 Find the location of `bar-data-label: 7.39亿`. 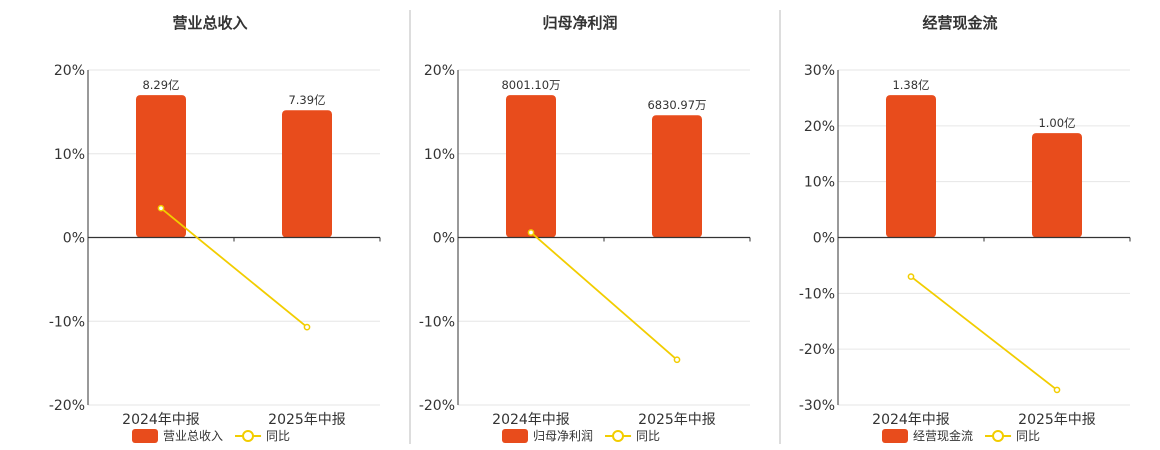

bar-data-label: 7.39亿 is located at coordinates (306, 100).